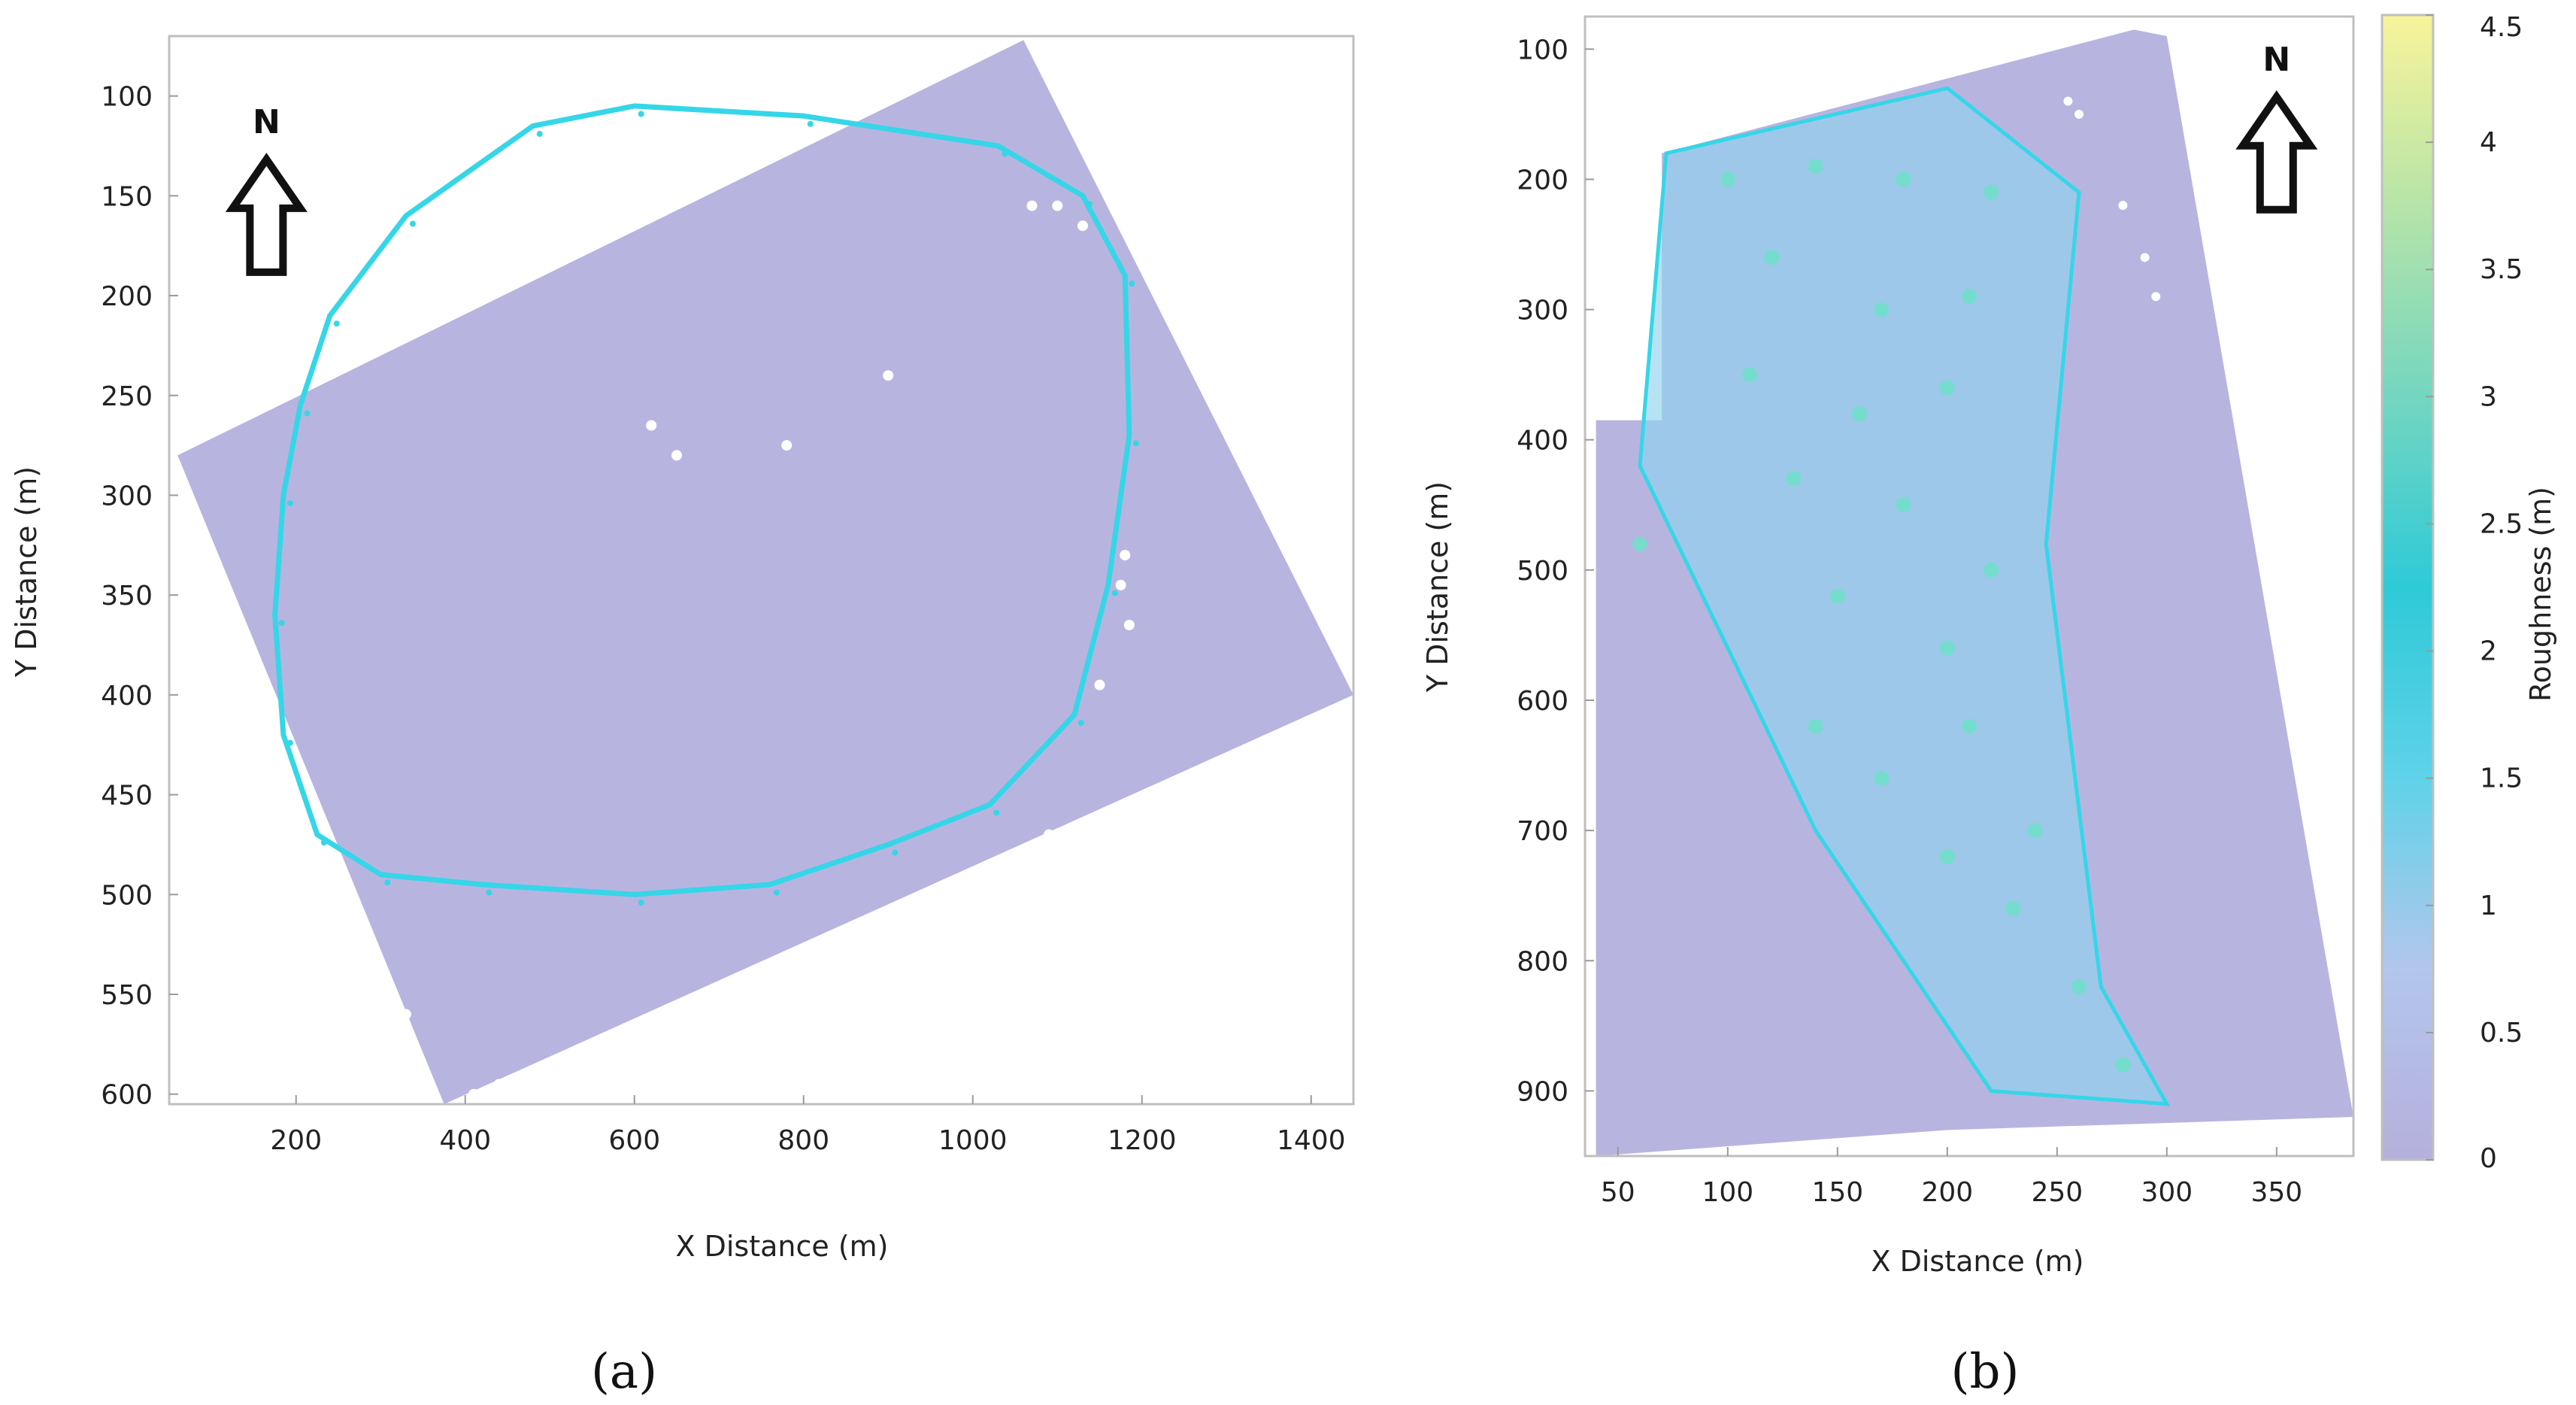 The image size is (2576, 1405). What do you see at coordinates (2167, 1193) in the screenshot?
I see `panel-b-x-tick-label: 300` at bounding box center [2167, 1193].